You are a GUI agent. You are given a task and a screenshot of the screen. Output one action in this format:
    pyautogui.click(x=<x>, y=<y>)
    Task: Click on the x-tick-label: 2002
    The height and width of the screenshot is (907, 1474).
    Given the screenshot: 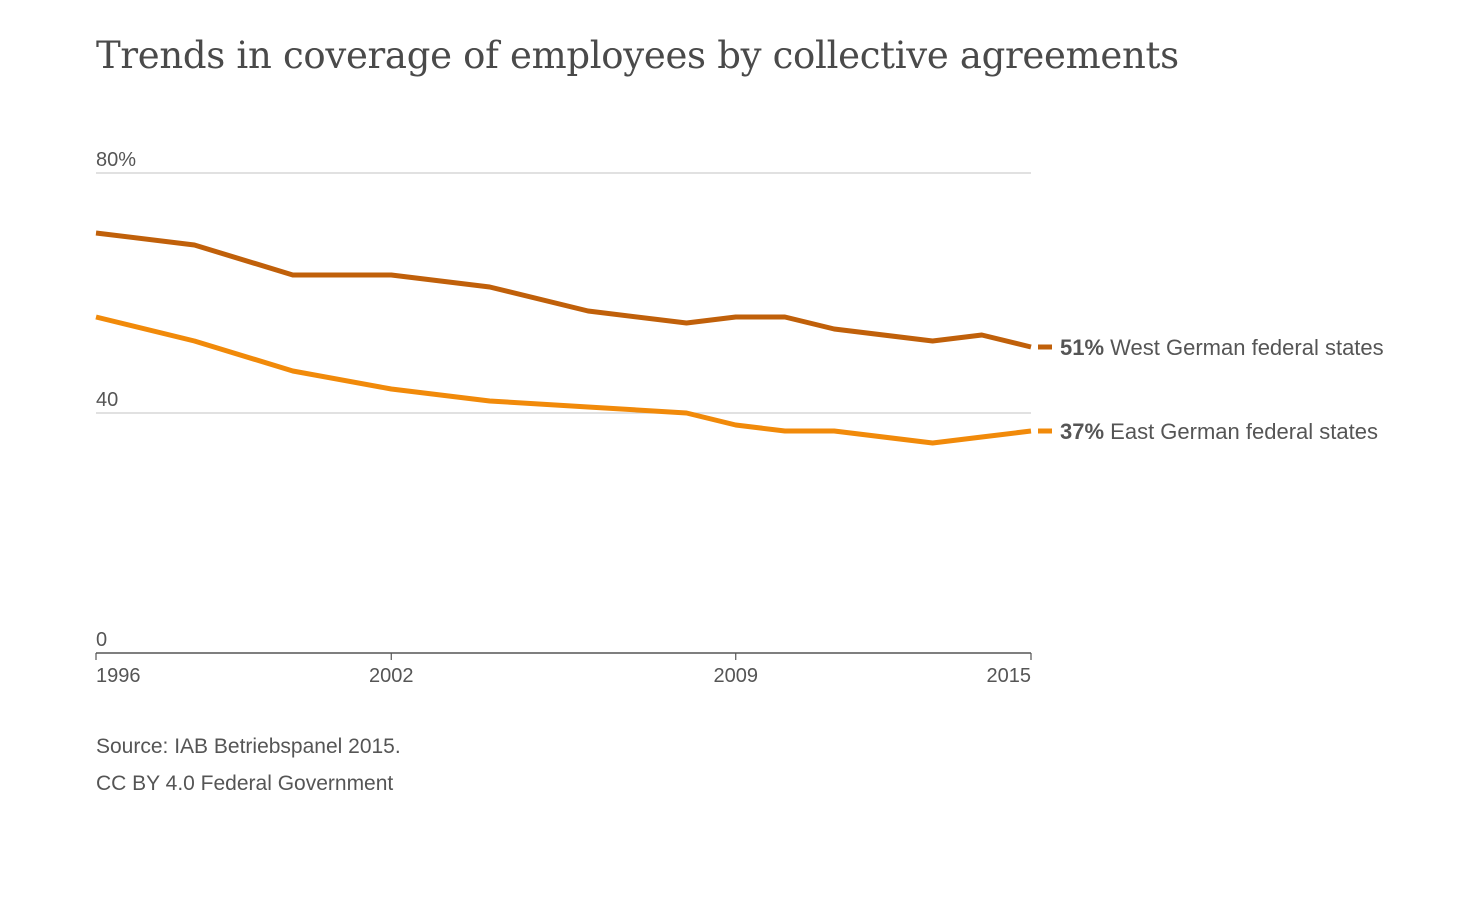 What is the action you would take?
    pyautogui.click(x=391, y=676)
    